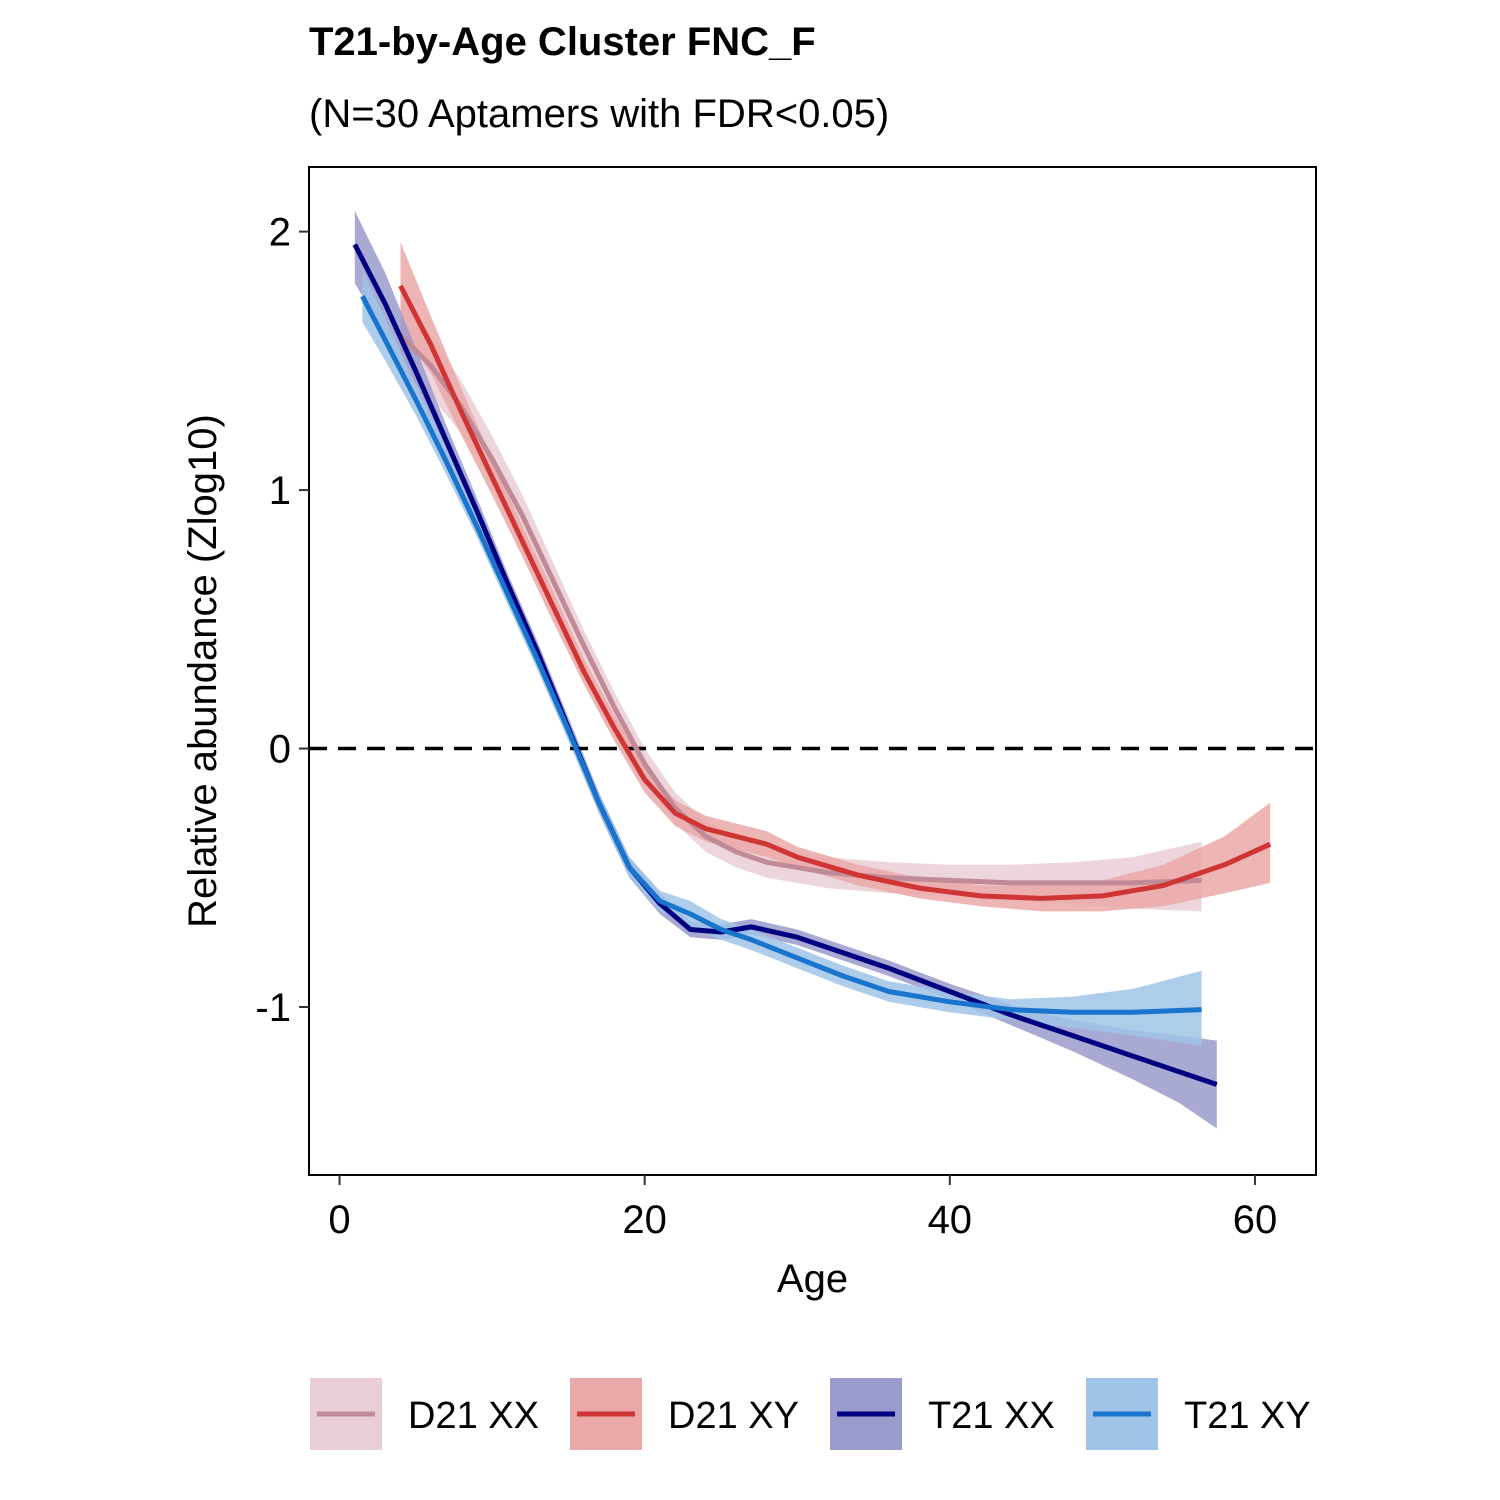  What do you see at coordinates (810, 1414) in the screenshot?
I see `legend: D21 XX D21 XY T21 XX T21 XY` at bounding box center [810, 1414].